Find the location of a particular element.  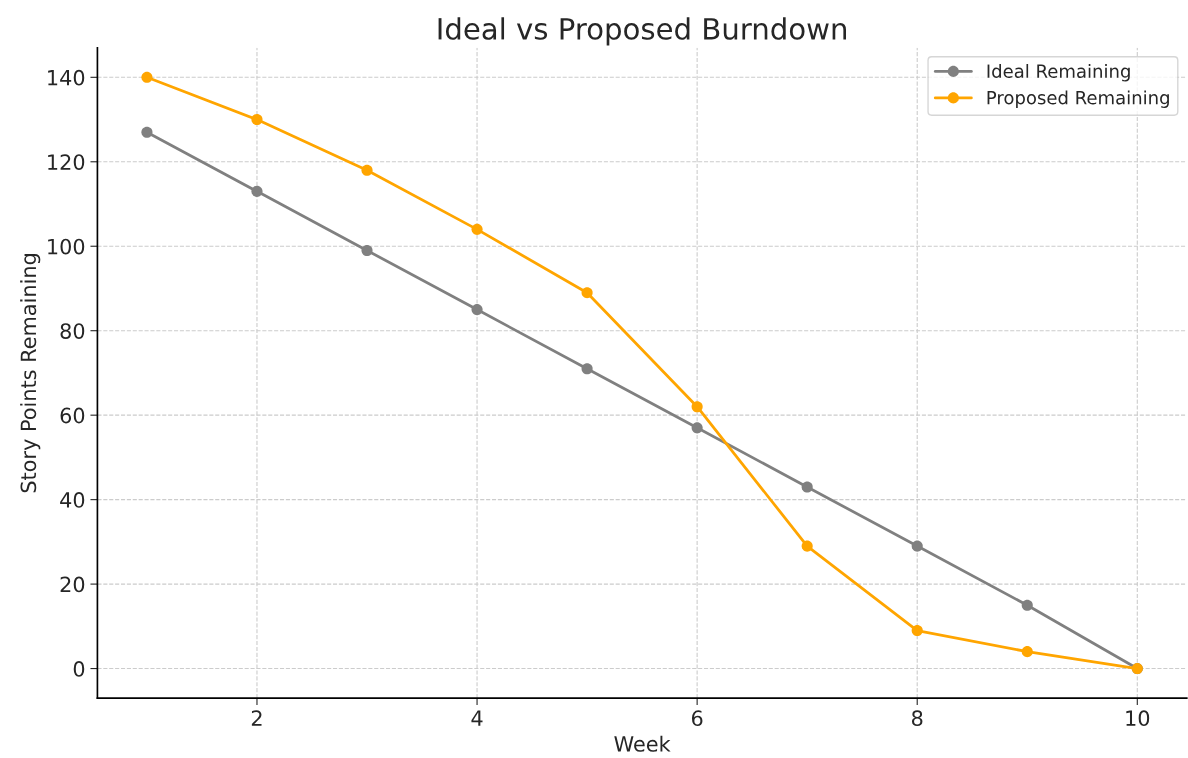

x-tick-label: 2 is located at coordinates (256, 718).